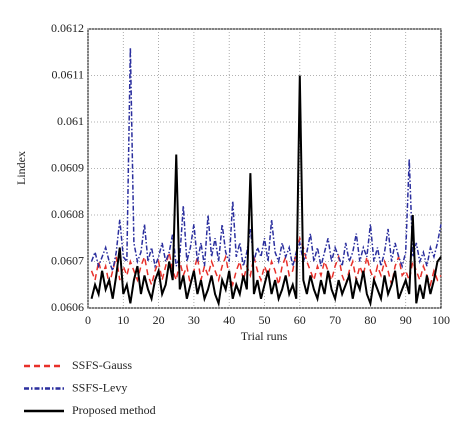 The height and width of the screenshot is (446, 474). I want to click on x-tick-label: 80, so click(370, 320).